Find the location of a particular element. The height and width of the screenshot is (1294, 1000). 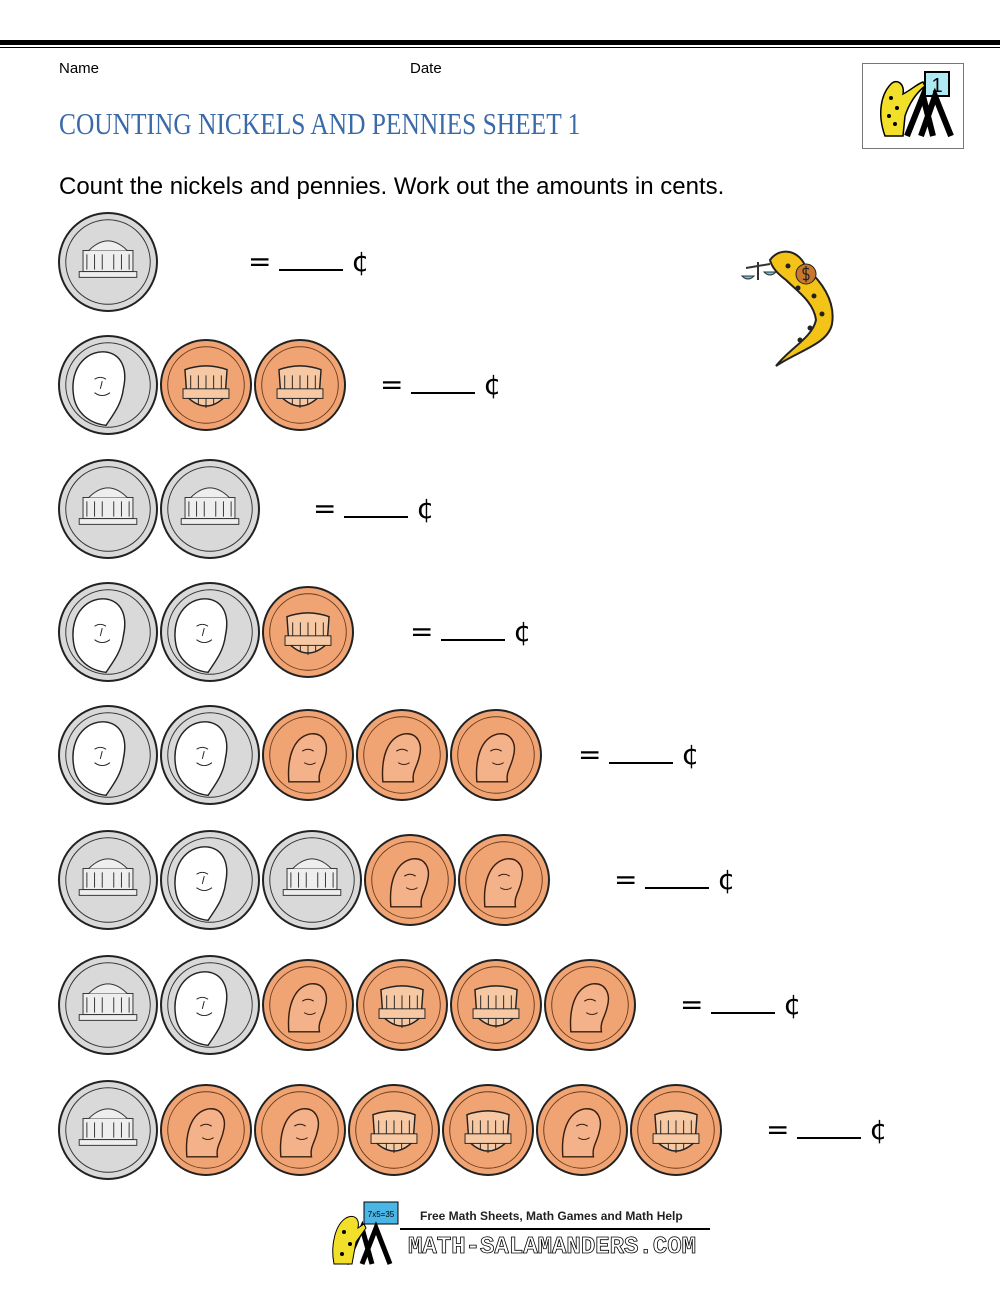

salamander-with-scales-illustration is located at coordinates (792, 307).